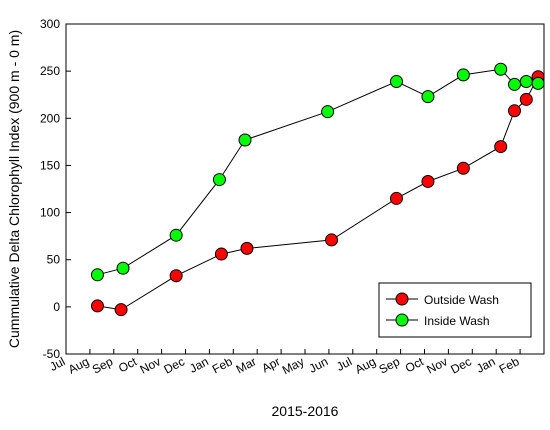  What do you see at coordinates (457, 321) in the screenshot?
I see `legend-label-inside-wash: Inside Wash` at bounding box center [457, 321].